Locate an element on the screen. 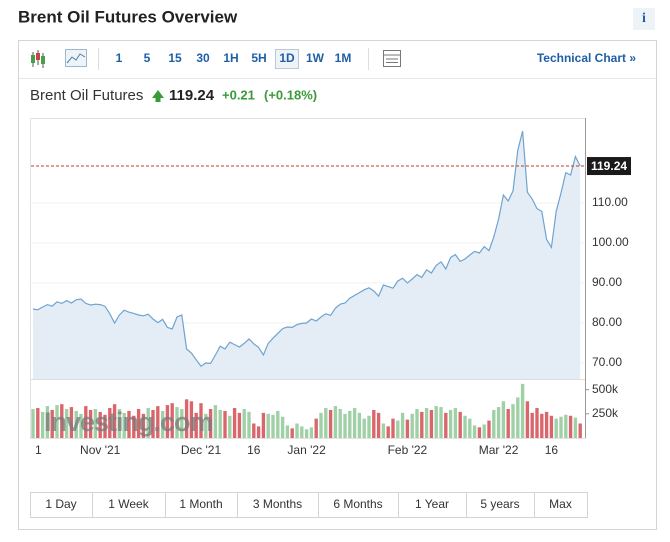 The height and width of the screenshot is (542, 670). instrument-name: Brent Oil Futures is located at coordinates (86, 95).